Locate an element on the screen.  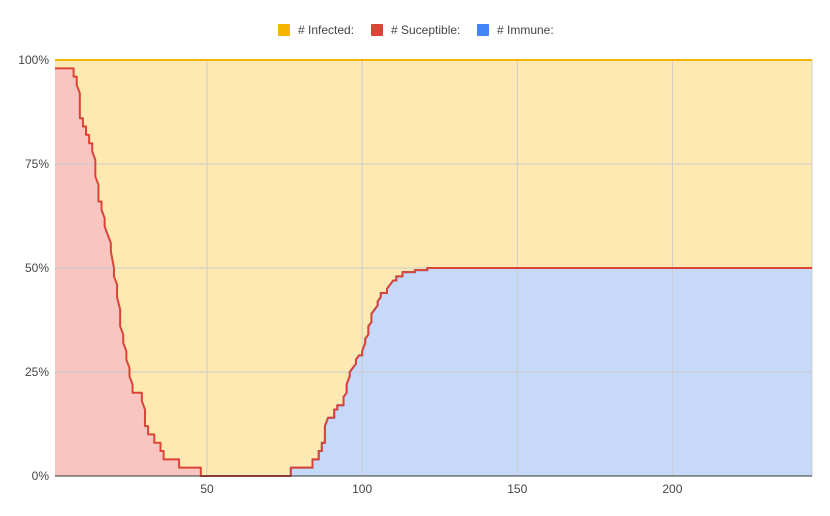
legend: # Infected: # Suceptible: # Immune: is located at coordinates (416, 30).